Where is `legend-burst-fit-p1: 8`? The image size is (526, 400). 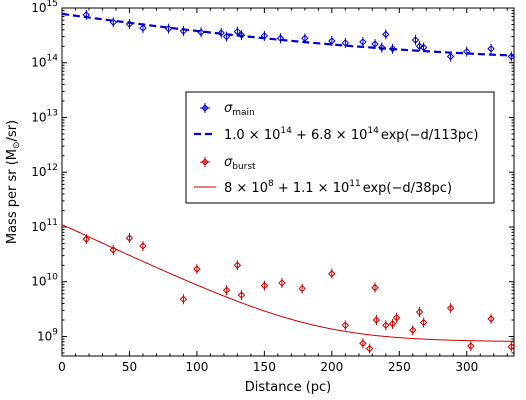
legend-burst-fit-p1: 8 is located at coordinates (271, 184).